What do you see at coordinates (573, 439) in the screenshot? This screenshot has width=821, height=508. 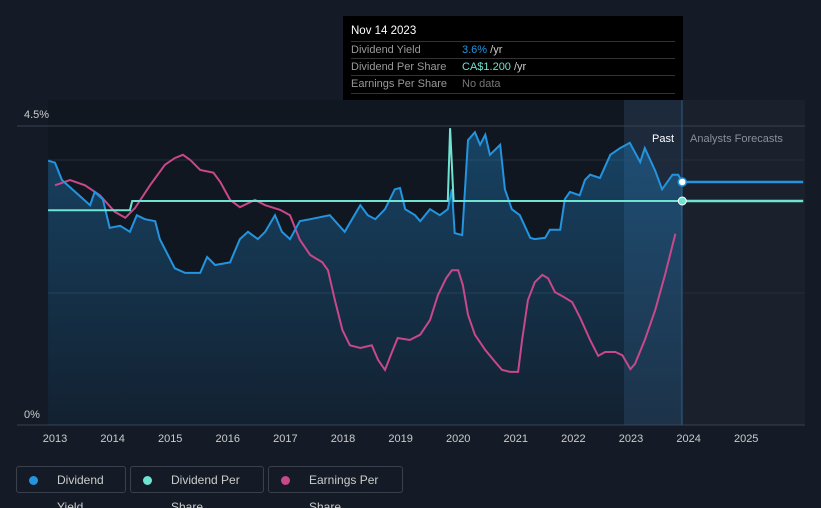 I see `x-tick-label: 2022` at bounding box center [573, 439].